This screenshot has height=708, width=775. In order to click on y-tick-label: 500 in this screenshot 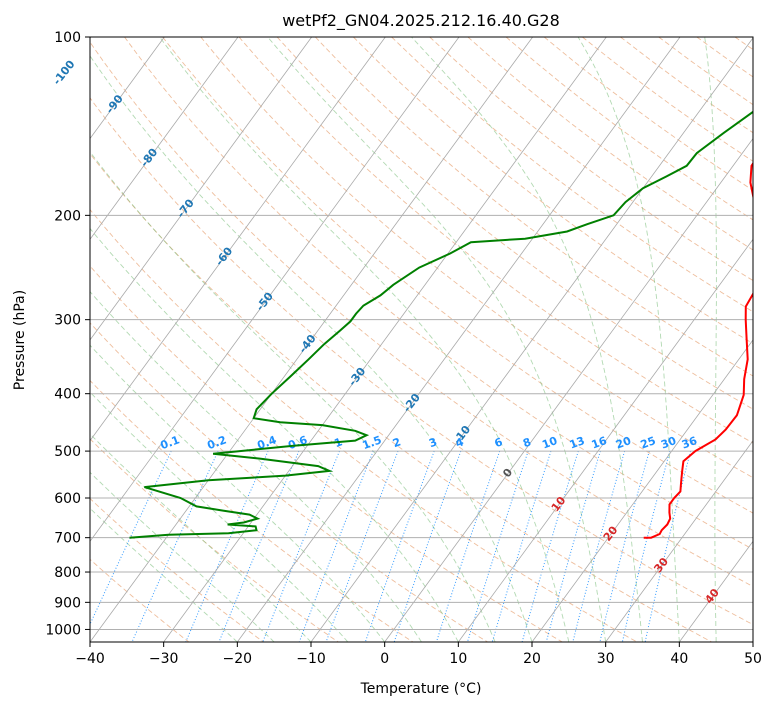, I will do `click(67, 452)`.